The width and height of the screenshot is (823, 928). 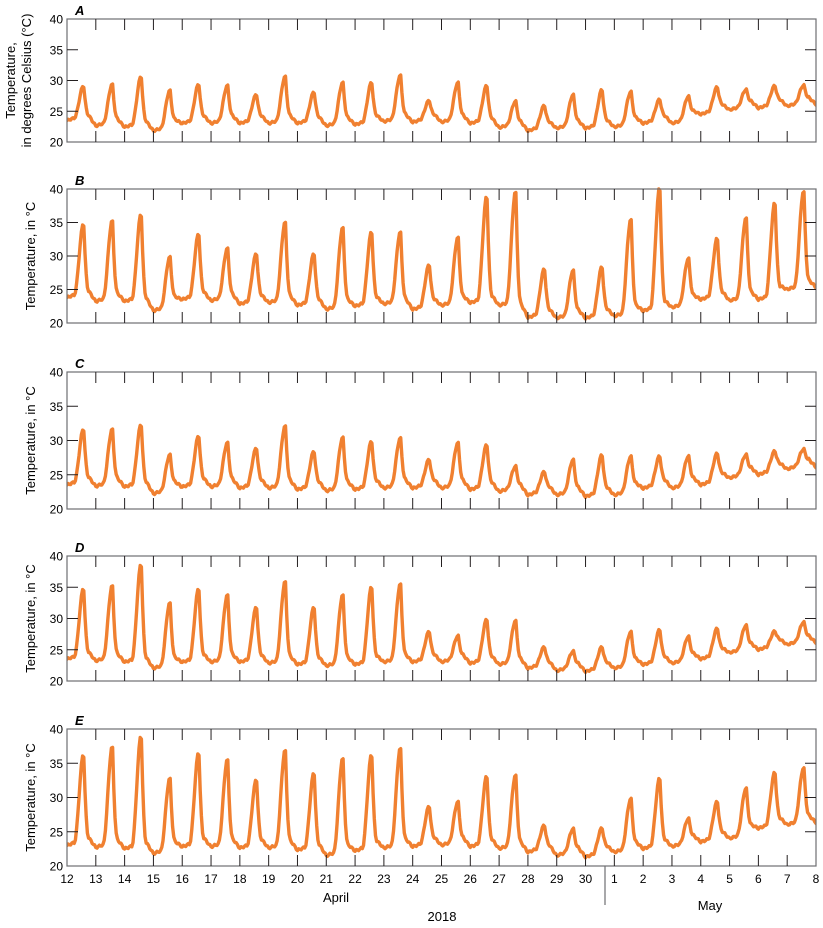 I want to click on x-tick-label: 4, so click(x=700, y=879).